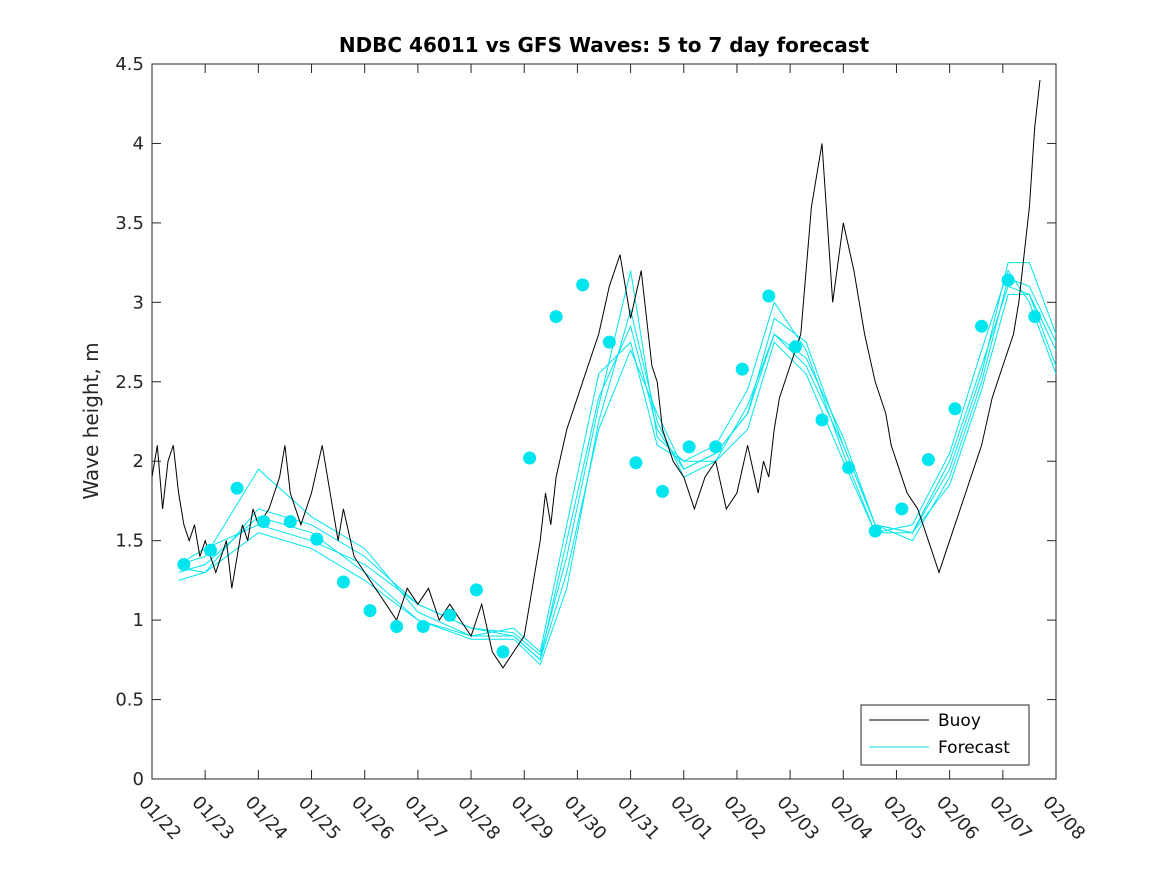  I want to click on y-tick-label: 0.5, so click(129, 700).